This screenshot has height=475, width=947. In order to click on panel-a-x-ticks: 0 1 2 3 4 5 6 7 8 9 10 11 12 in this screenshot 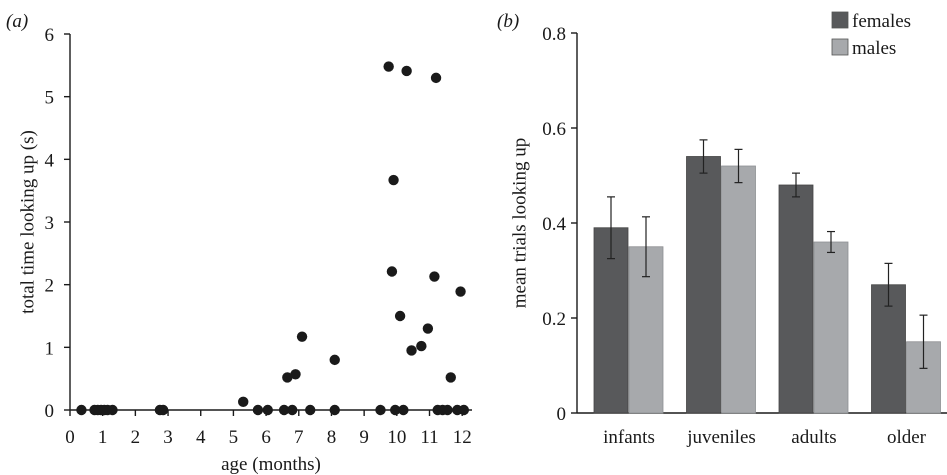, I will do `click(268, 429)`.